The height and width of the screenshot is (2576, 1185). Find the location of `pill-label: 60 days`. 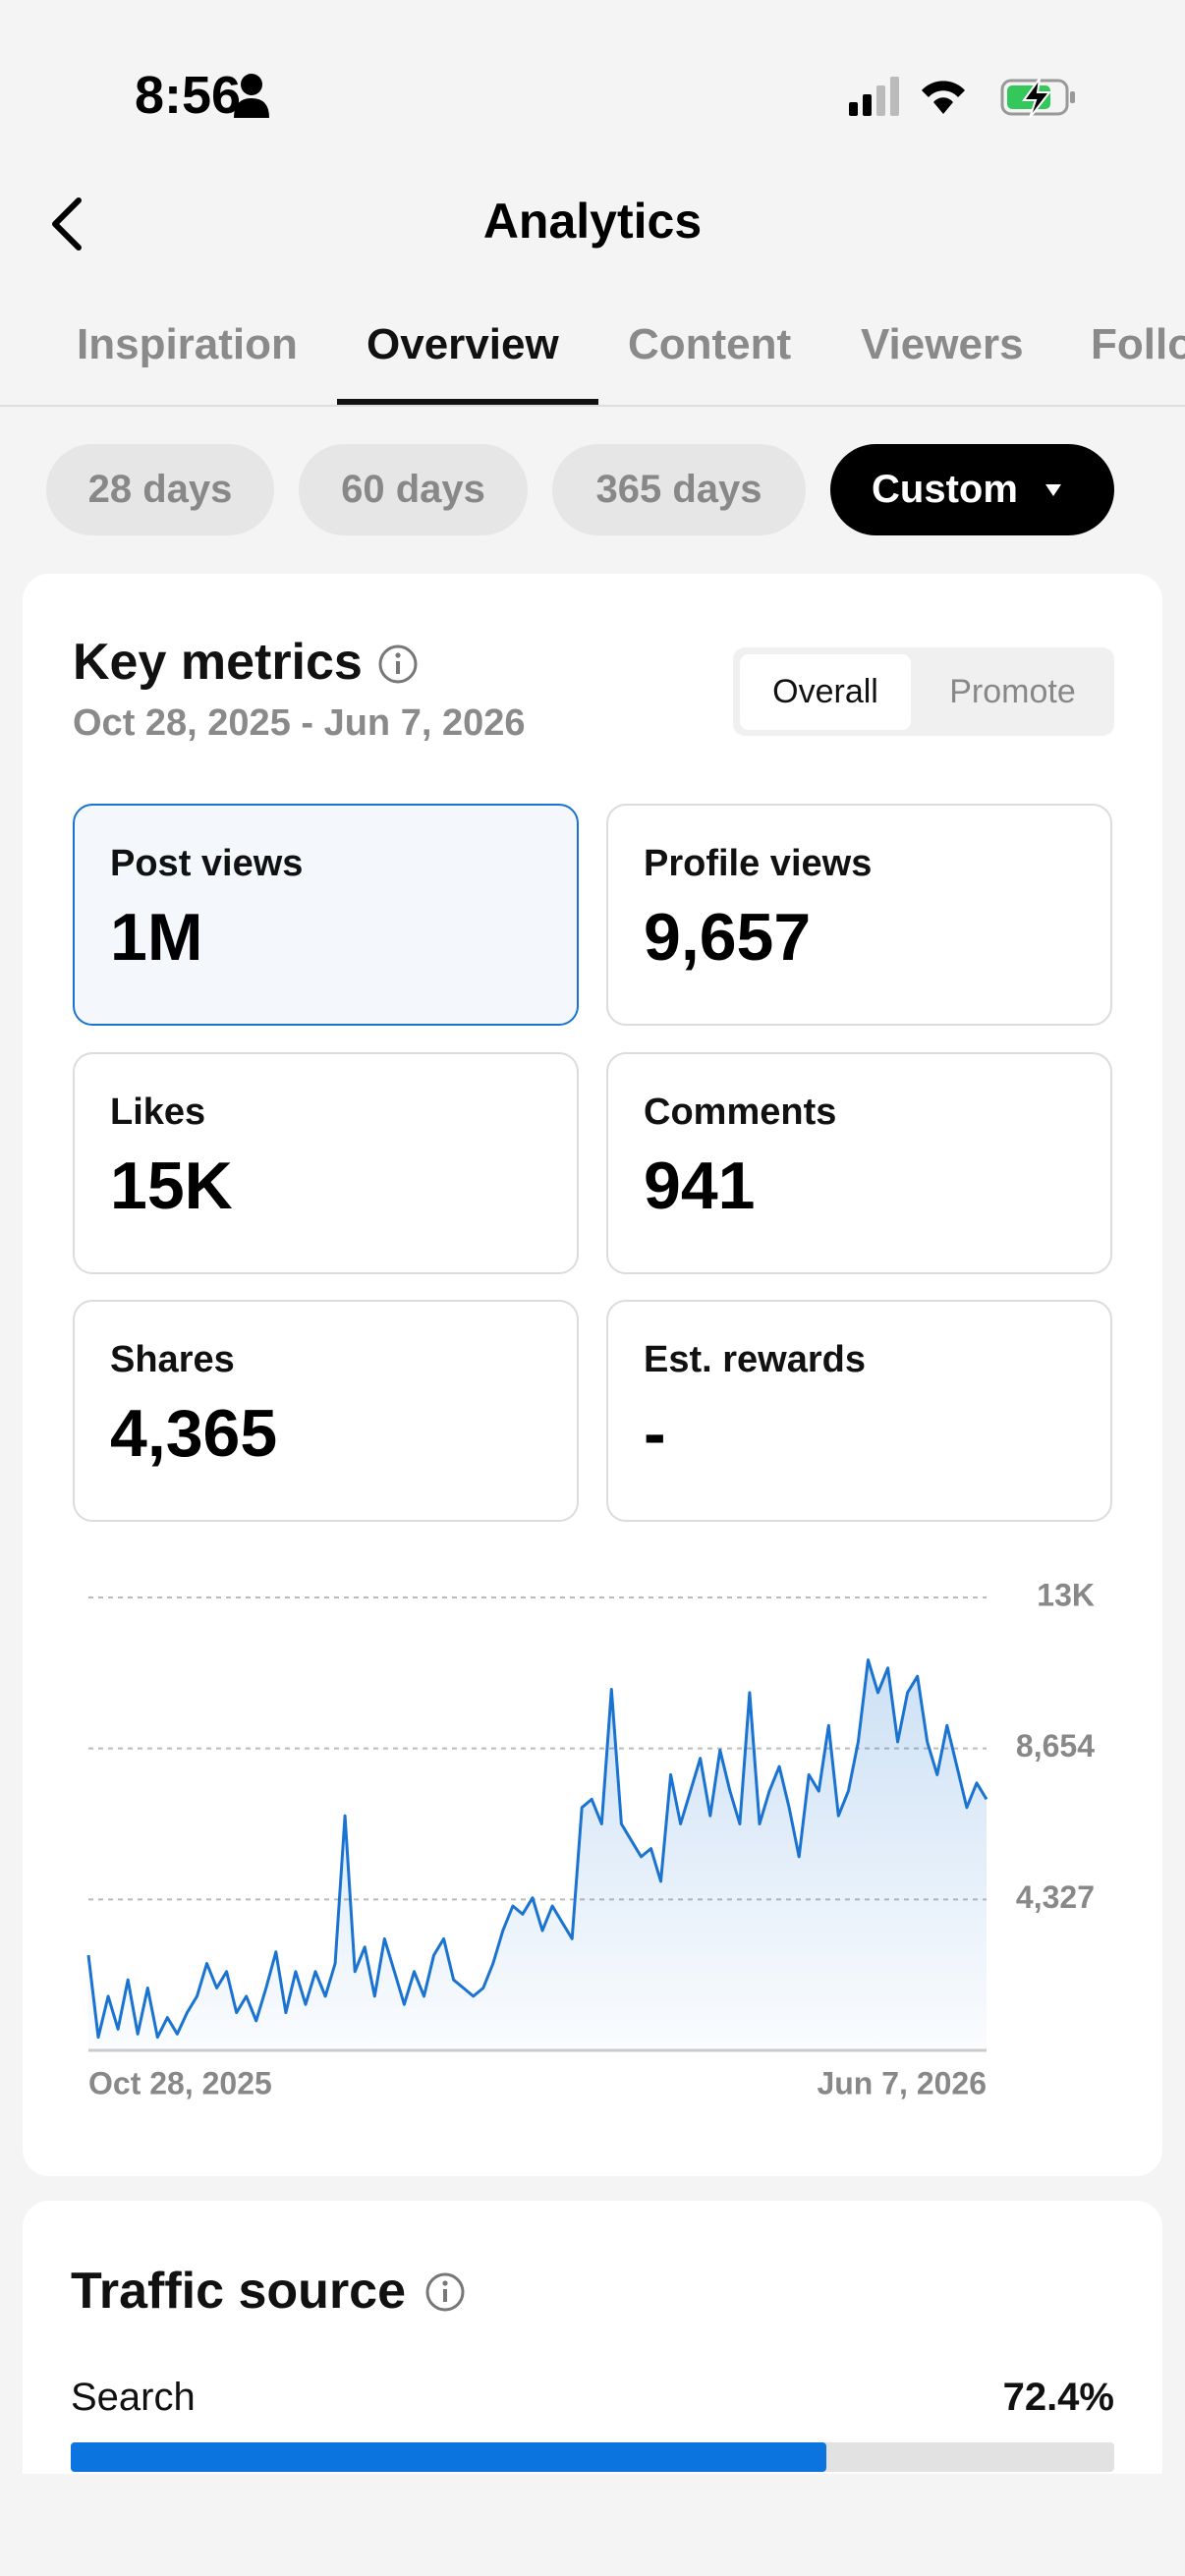

pill-label: 60 days is located at coordinates (413, 489).